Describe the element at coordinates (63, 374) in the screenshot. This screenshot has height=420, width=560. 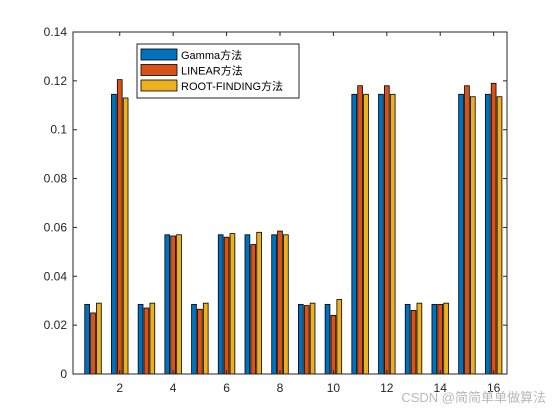
I see `y-tick-label: 0` at that location.